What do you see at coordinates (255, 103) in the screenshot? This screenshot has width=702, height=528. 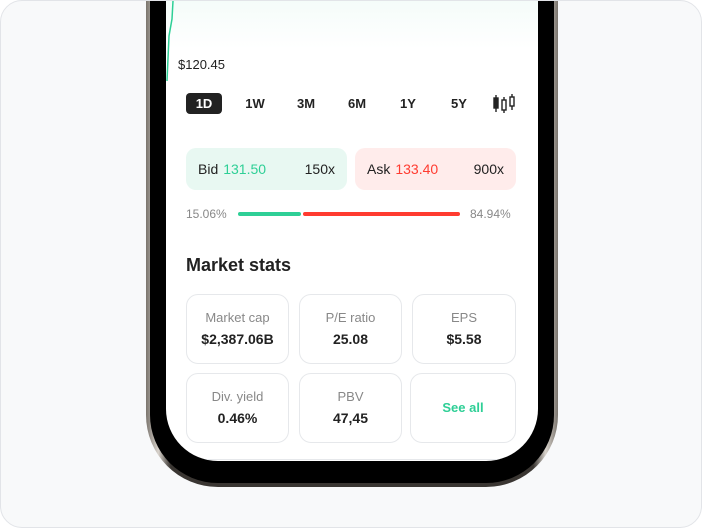 I see `tab-1w: 1W` at bounding box center [255, 103].